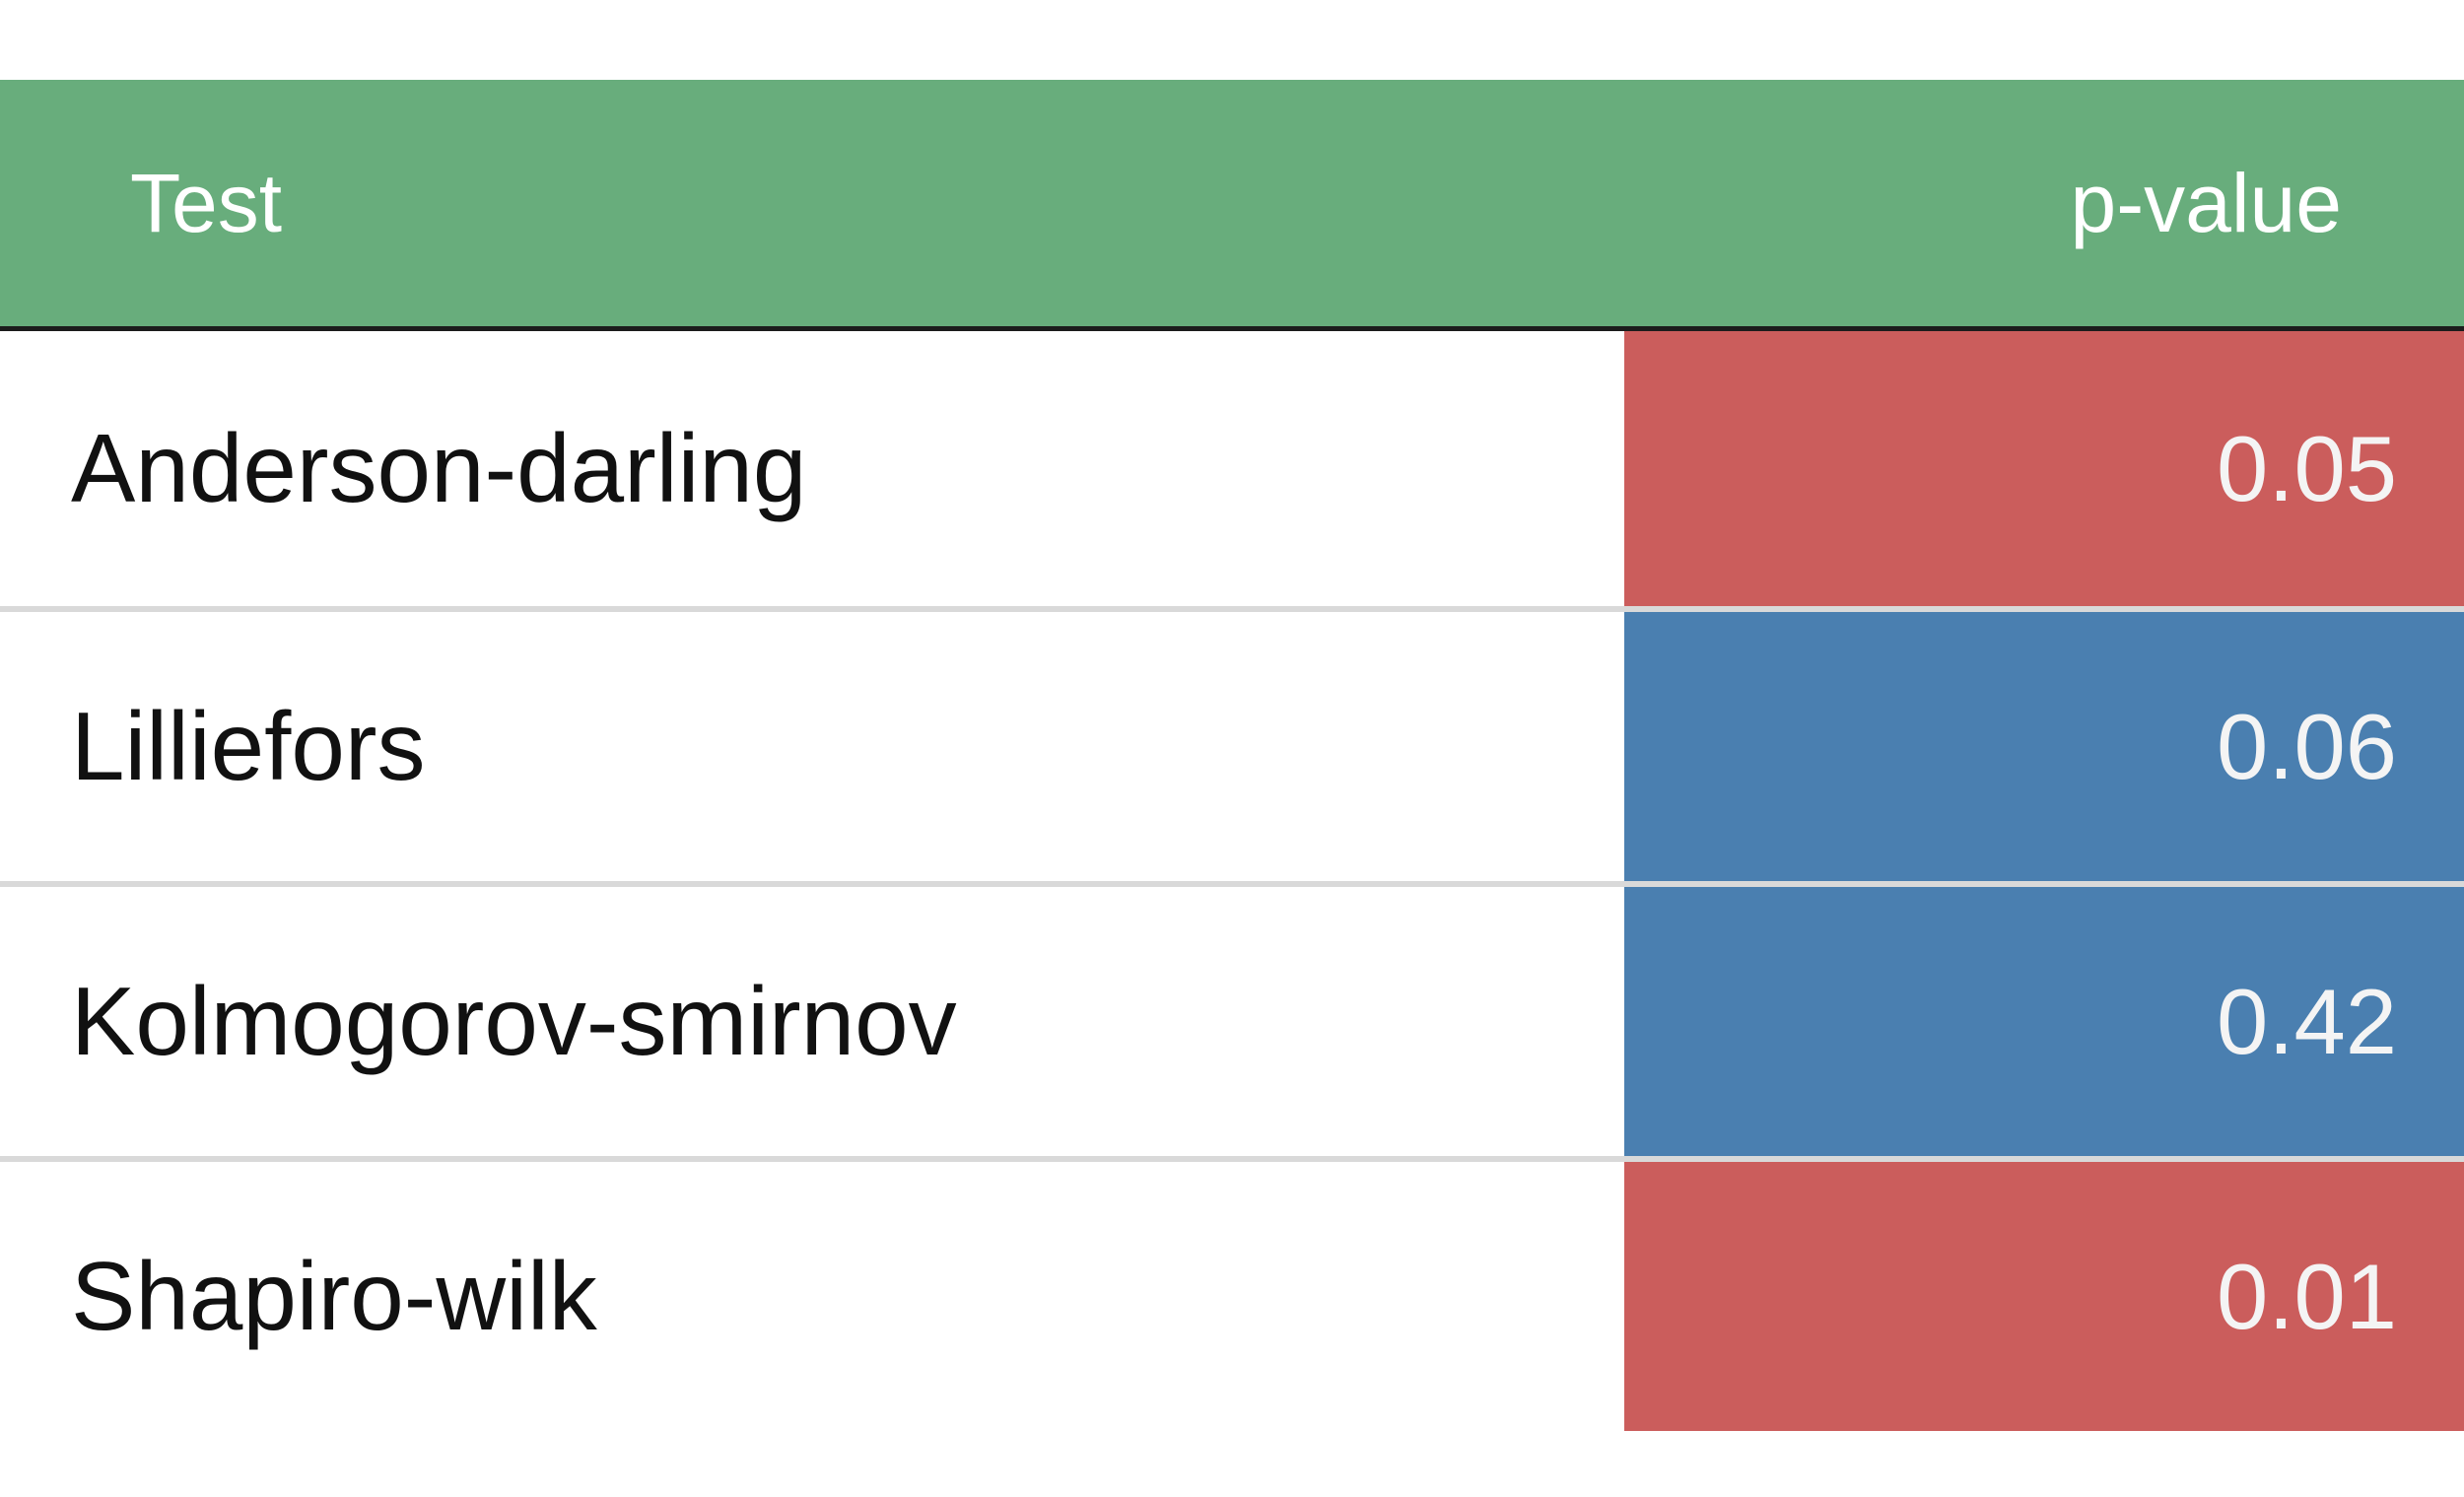 This screenshot has height=1497, width=2464. Describe the element at coordinates (2044, 1296) in the screenshot. I see `pvalue-cell: 0.01` at that location.